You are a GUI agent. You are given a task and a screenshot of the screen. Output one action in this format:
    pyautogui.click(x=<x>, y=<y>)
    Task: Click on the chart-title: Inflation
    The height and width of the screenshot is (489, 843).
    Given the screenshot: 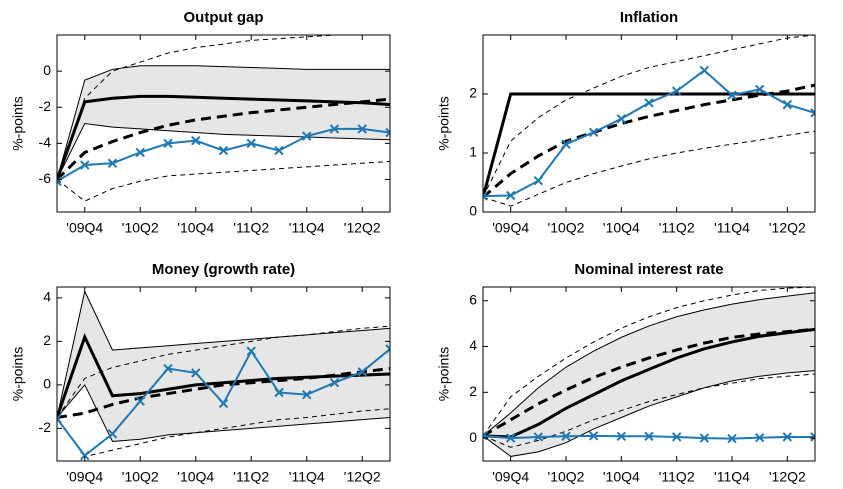 What is the action you would take?
    pyautogui.click(x=649, y=17)
    